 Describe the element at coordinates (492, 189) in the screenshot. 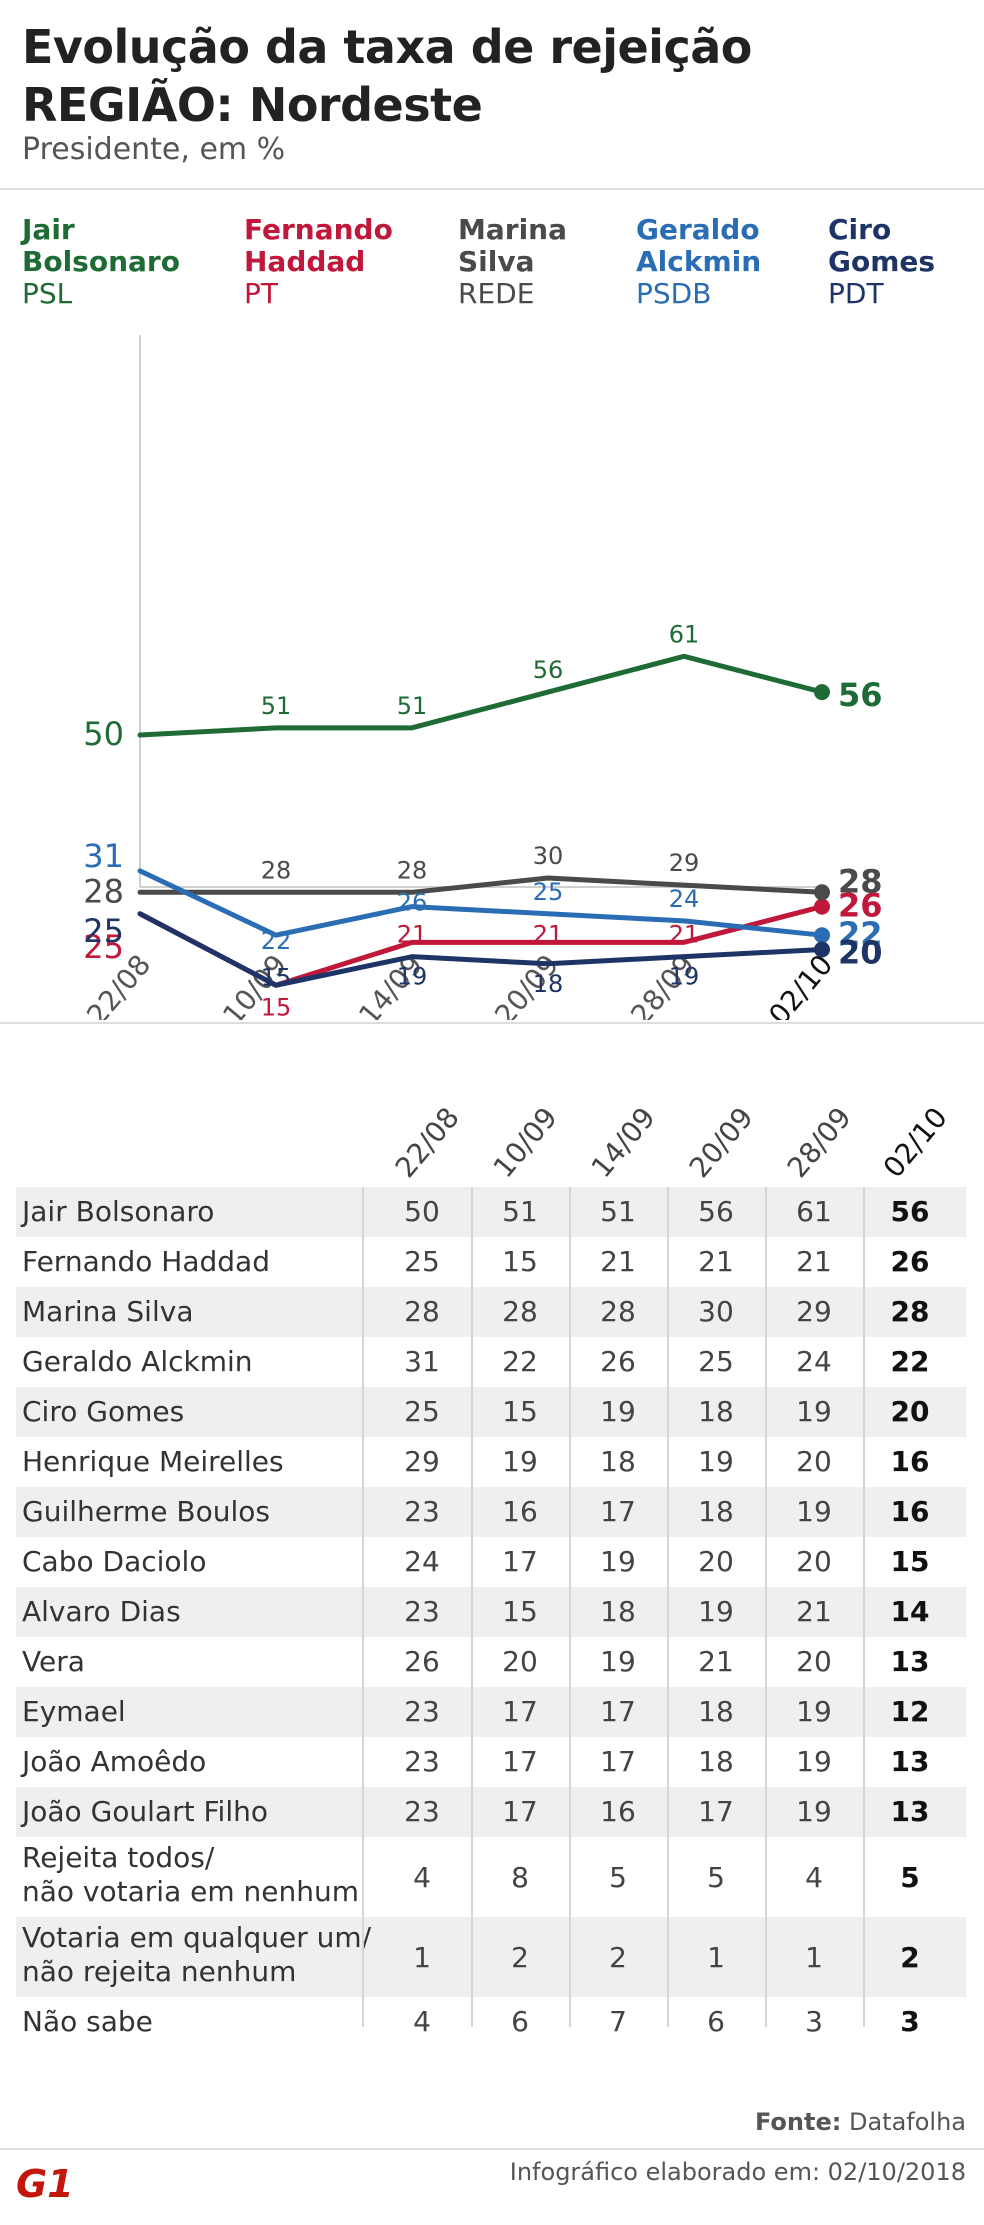

I see `header-divider` at that location.